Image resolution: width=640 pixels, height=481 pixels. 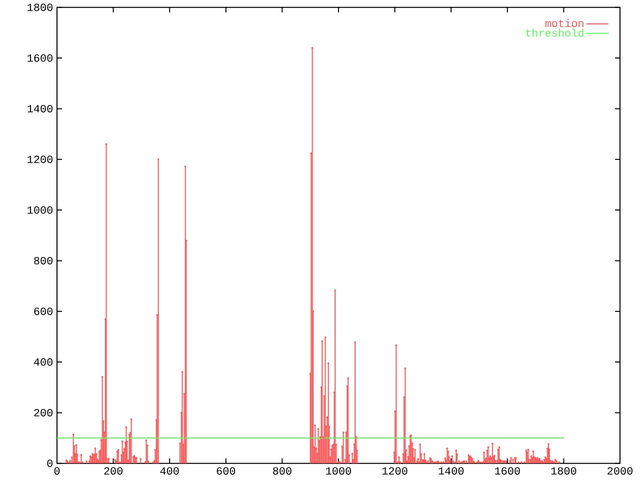 I want to click on y-tick-label: 1200, so click(x=40, y=159).